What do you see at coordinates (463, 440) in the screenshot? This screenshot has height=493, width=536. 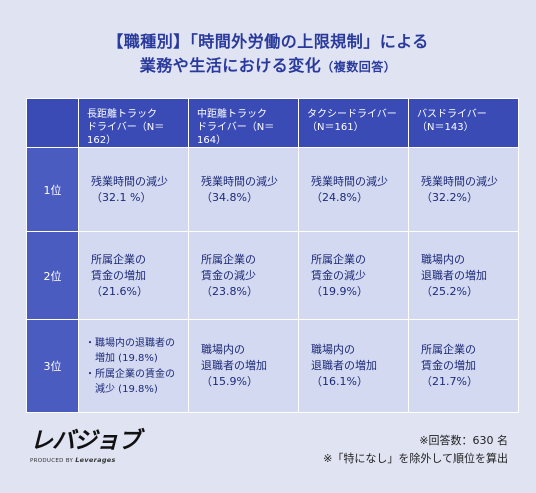 I see `footnote-respondents: ※回答数：630 名` at bounding box center [463, 440].